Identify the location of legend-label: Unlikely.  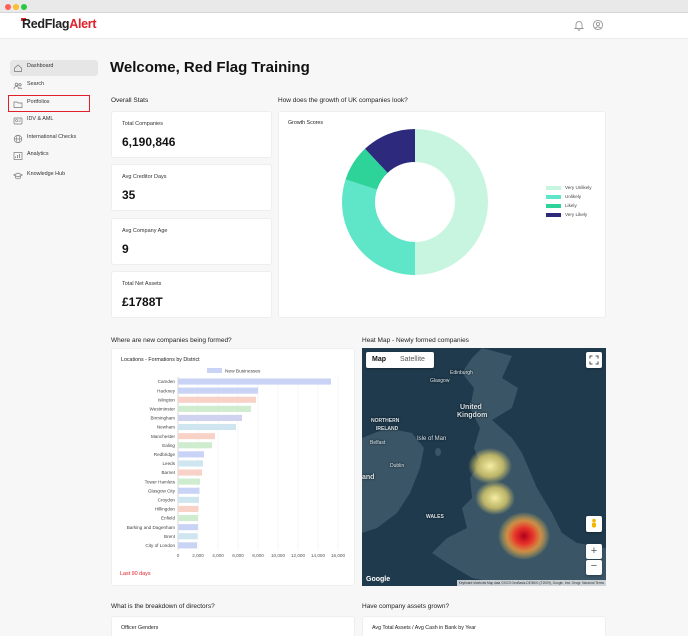
(573, 196).